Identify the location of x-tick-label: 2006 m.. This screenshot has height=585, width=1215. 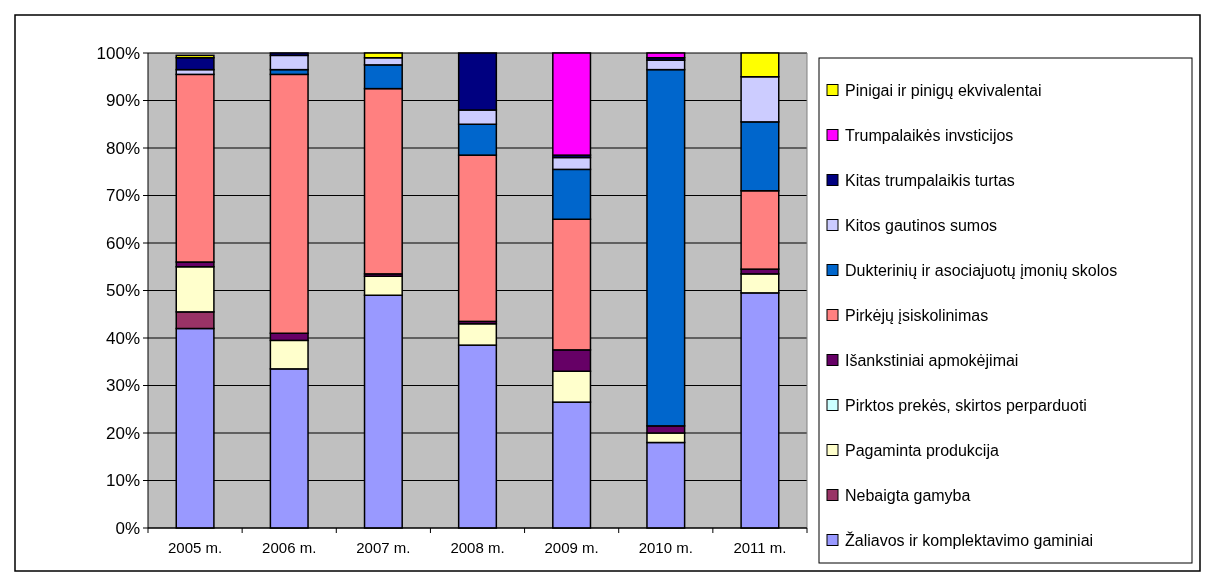
(289, 547).